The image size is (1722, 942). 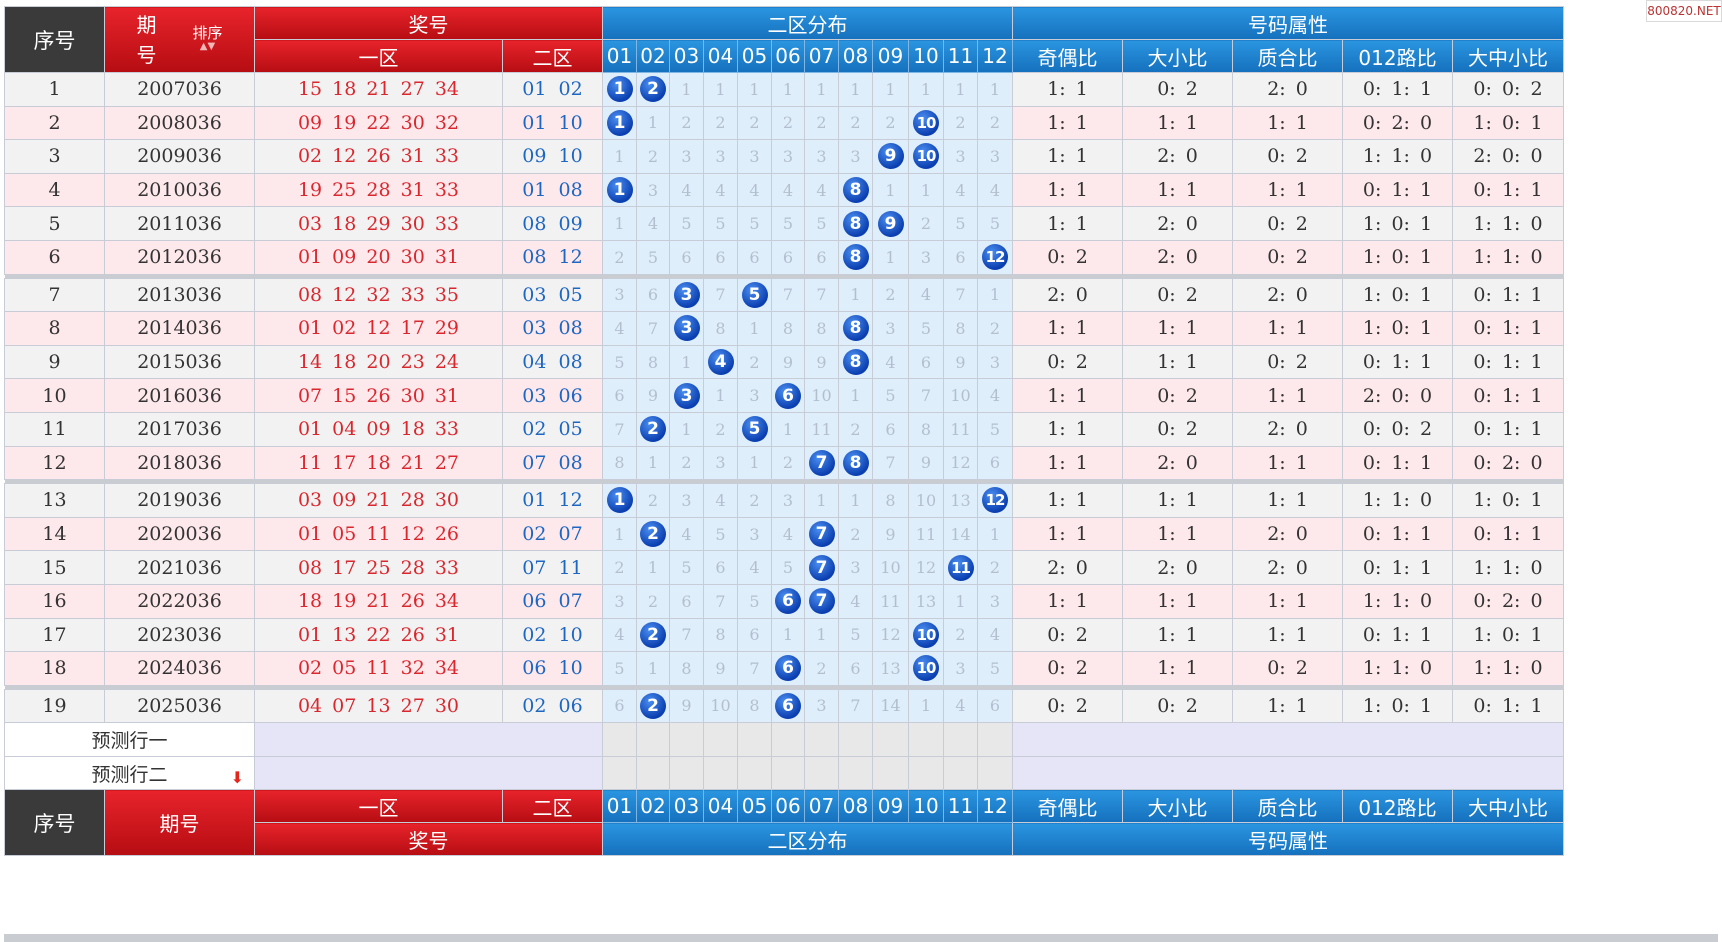 What do you see at coordinates (821, 395) in the screenshot?
I see `dist-cell-miss: 10` at bounding box center [821, 395].